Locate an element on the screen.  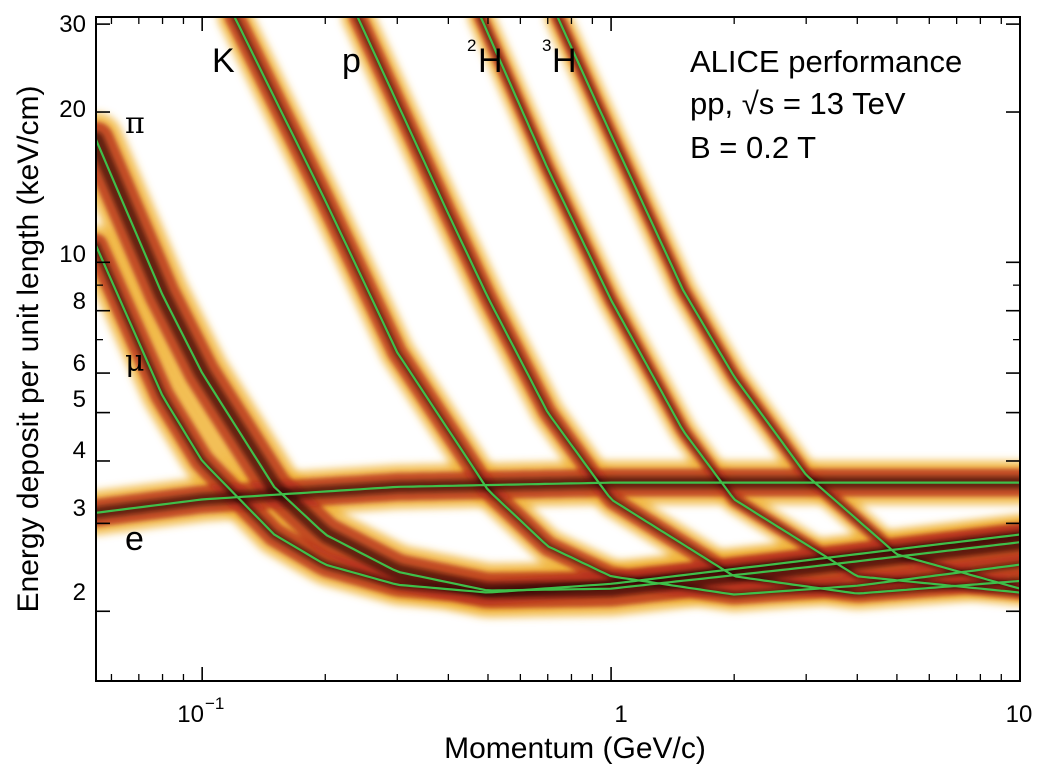
y-tick-label-4: 4 is located at coordinates (79, 450).